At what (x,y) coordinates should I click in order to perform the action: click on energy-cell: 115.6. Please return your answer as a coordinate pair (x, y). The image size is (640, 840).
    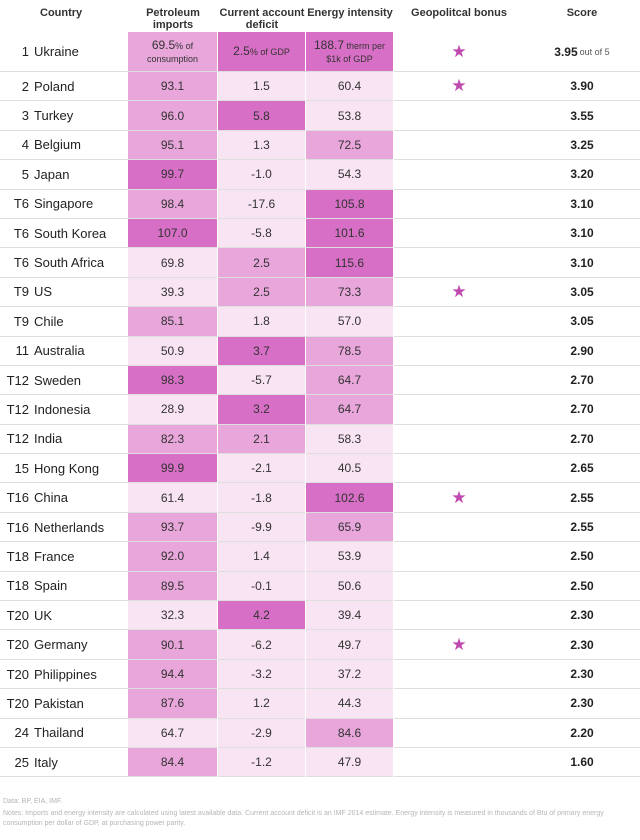
    Looking at the image, I should click on (349, 263).